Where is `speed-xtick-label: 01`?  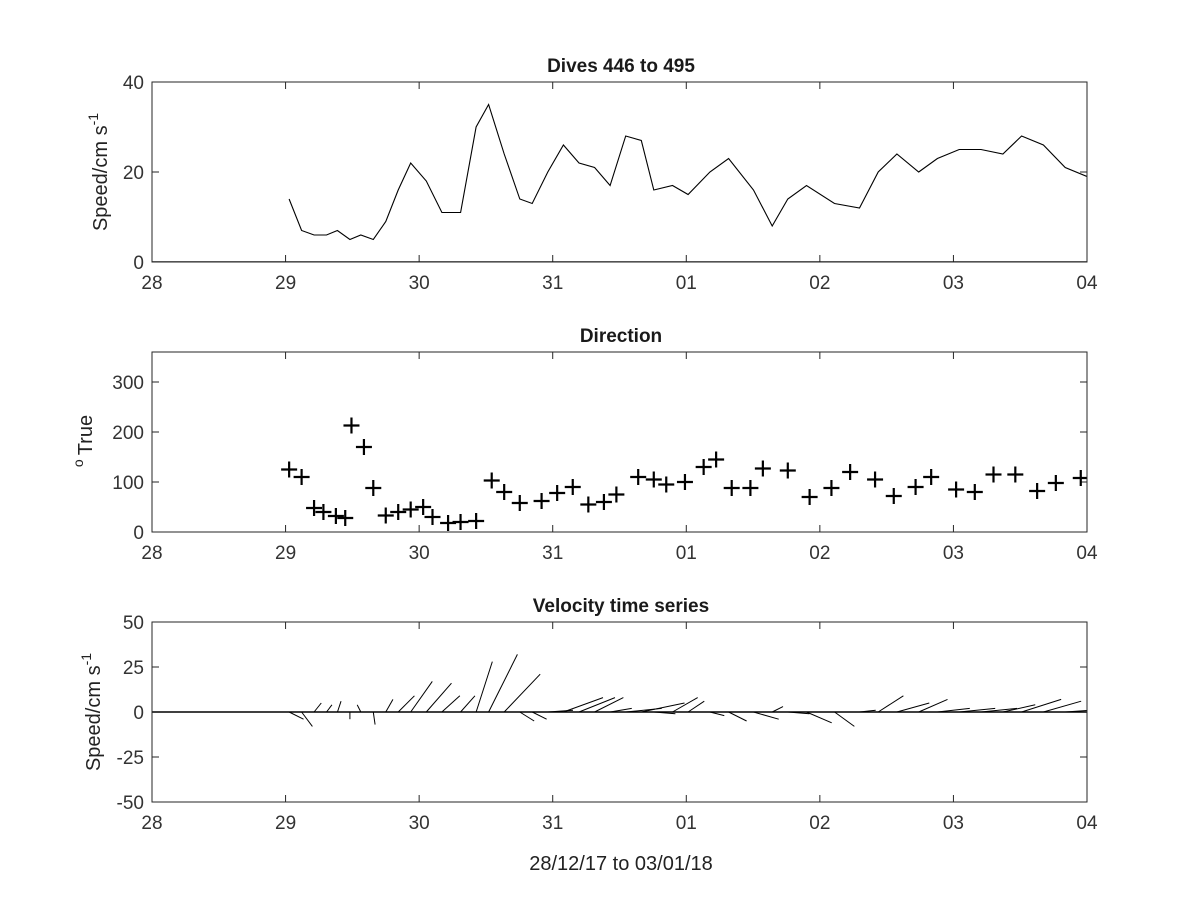
speed-xtick-label: 01 is located at coordinates (686, 283).